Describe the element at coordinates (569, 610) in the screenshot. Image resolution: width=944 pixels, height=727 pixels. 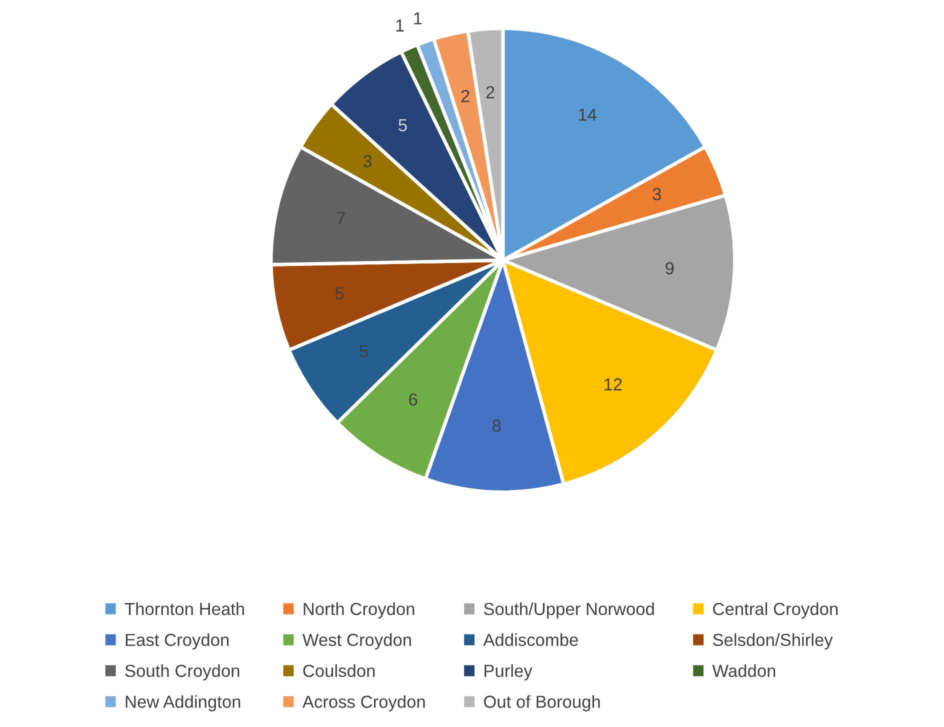
I see `legend-label: South/Upper Norwood` at that location.